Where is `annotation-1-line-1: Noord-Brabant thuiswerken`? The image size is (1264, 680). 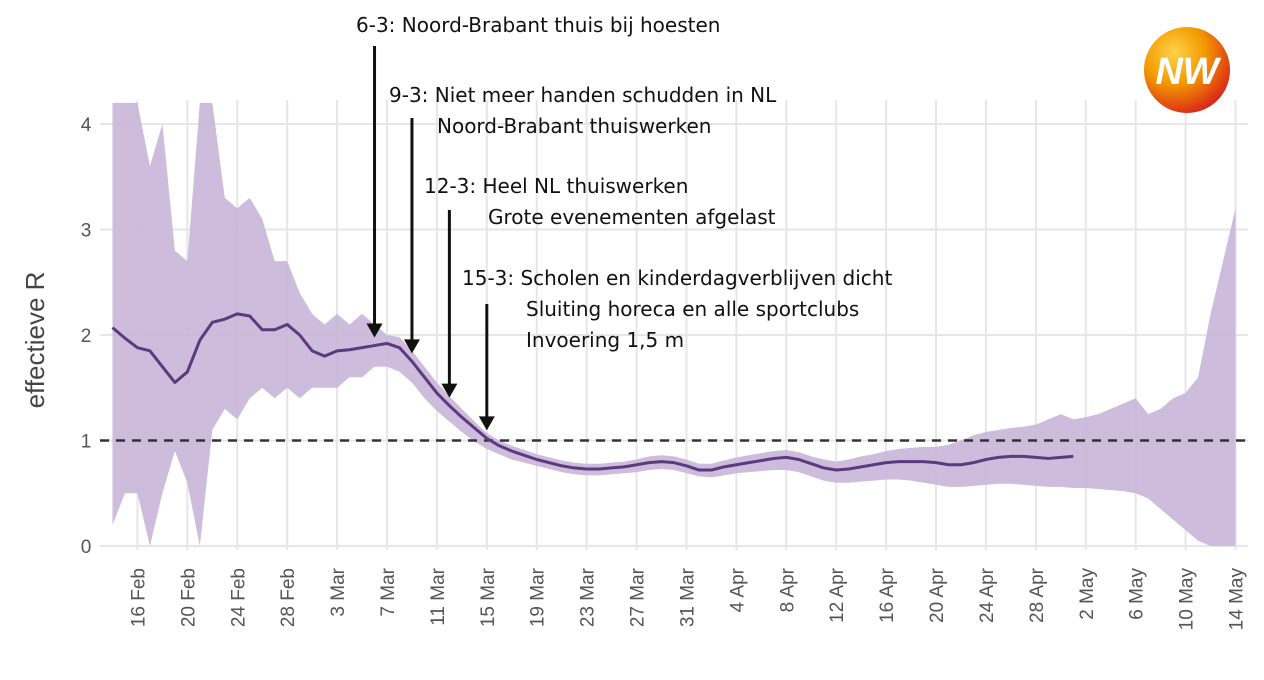
annotation-1-line-1: Noord-Brabant thuiswerken is located at coordinates (574, 126).